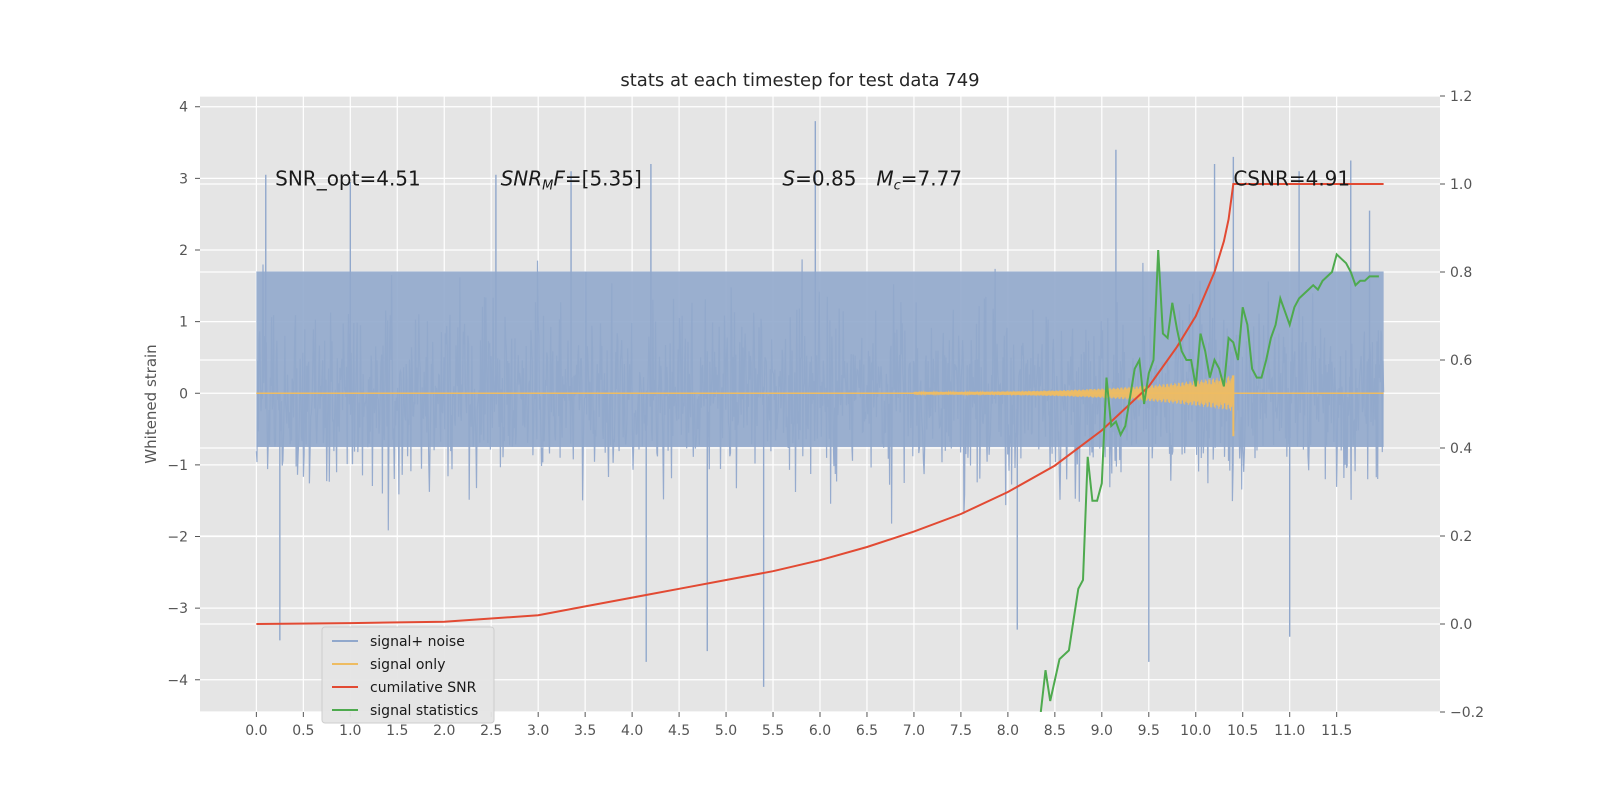 Image resolution: width=1600 pixels, height=800 pixels. I want to click on signal-only-series, so click(820, 406).